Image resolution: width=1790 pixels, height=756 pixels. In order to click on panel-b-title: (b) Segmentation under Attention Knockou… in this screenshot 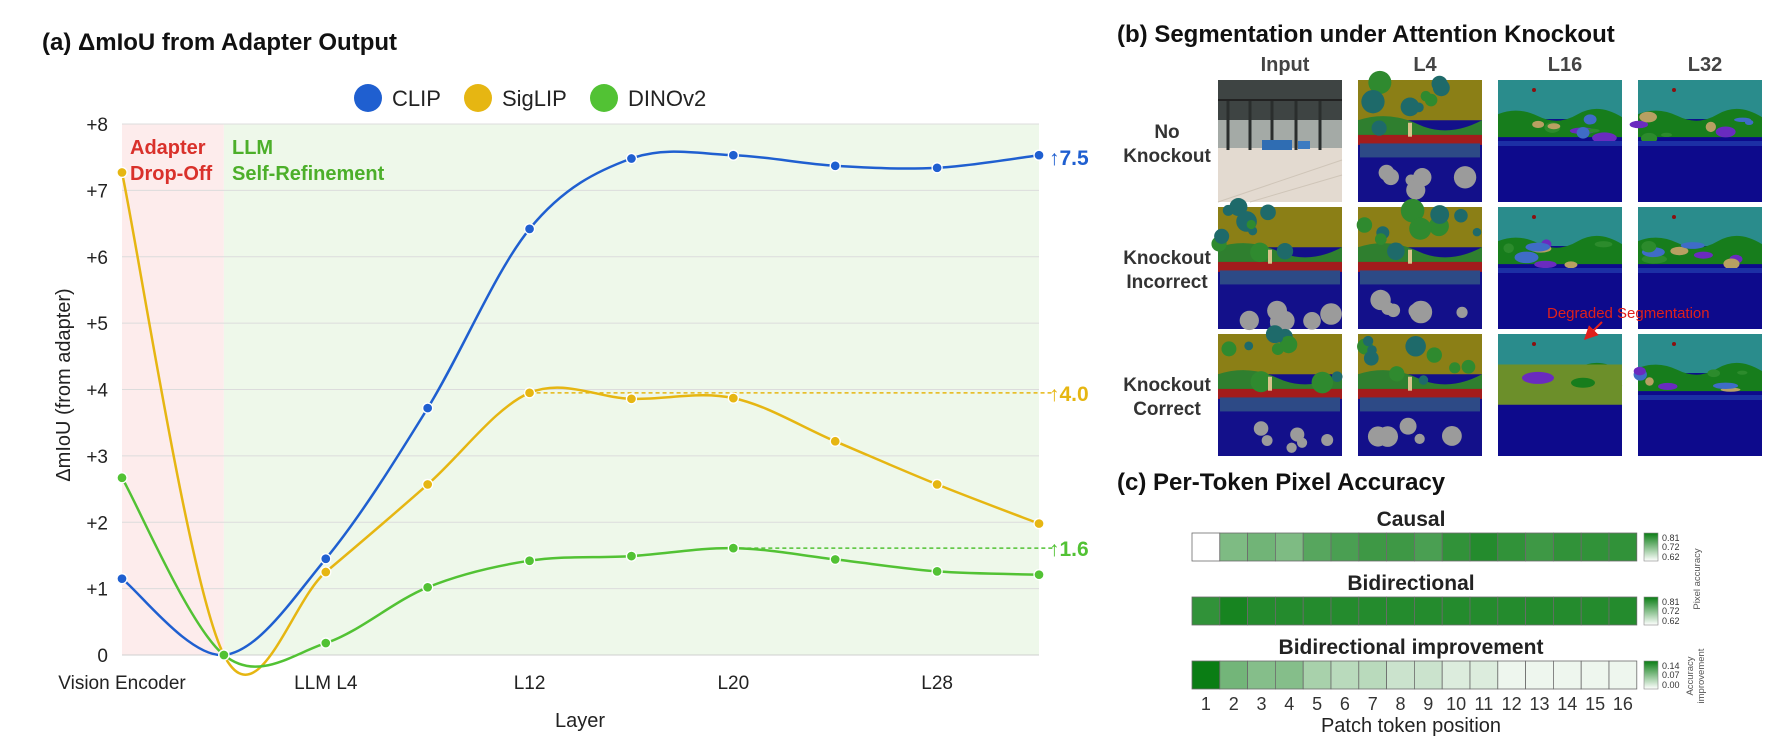, I will do `click(1366, 34)`.